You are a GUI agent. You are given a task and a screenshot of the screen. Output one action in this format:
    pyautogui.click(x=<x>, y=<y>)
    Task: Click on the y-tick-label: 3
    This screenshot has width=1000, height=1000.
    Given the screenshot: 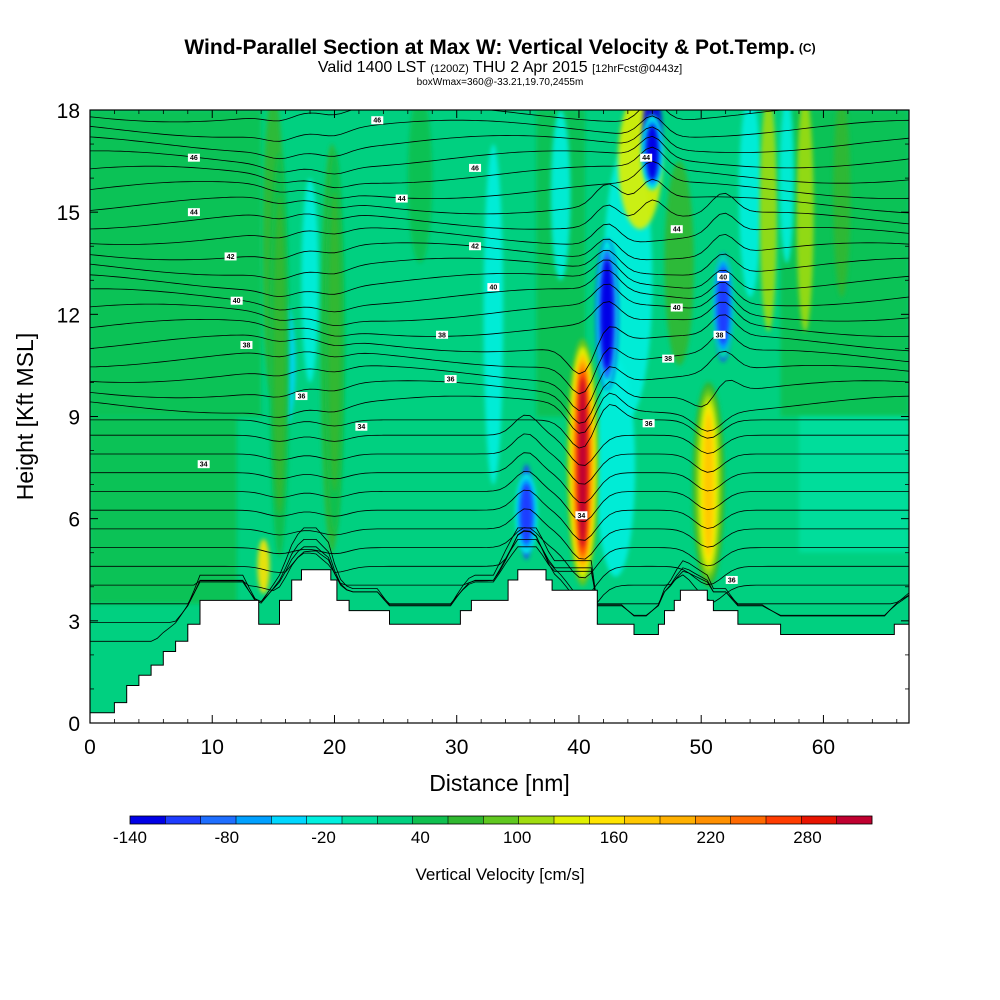 What is the action you would take?
    pyautogui.click(x=74, y=622)
    